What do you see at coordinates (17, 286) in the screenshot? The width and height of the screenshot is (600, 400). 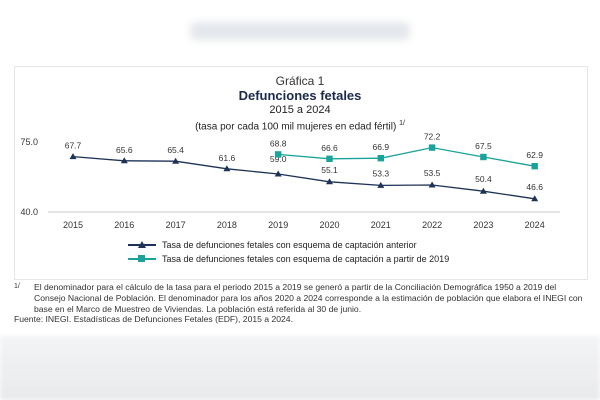 I see `footnote-mark: 1/` at bounding box center [17, 286].